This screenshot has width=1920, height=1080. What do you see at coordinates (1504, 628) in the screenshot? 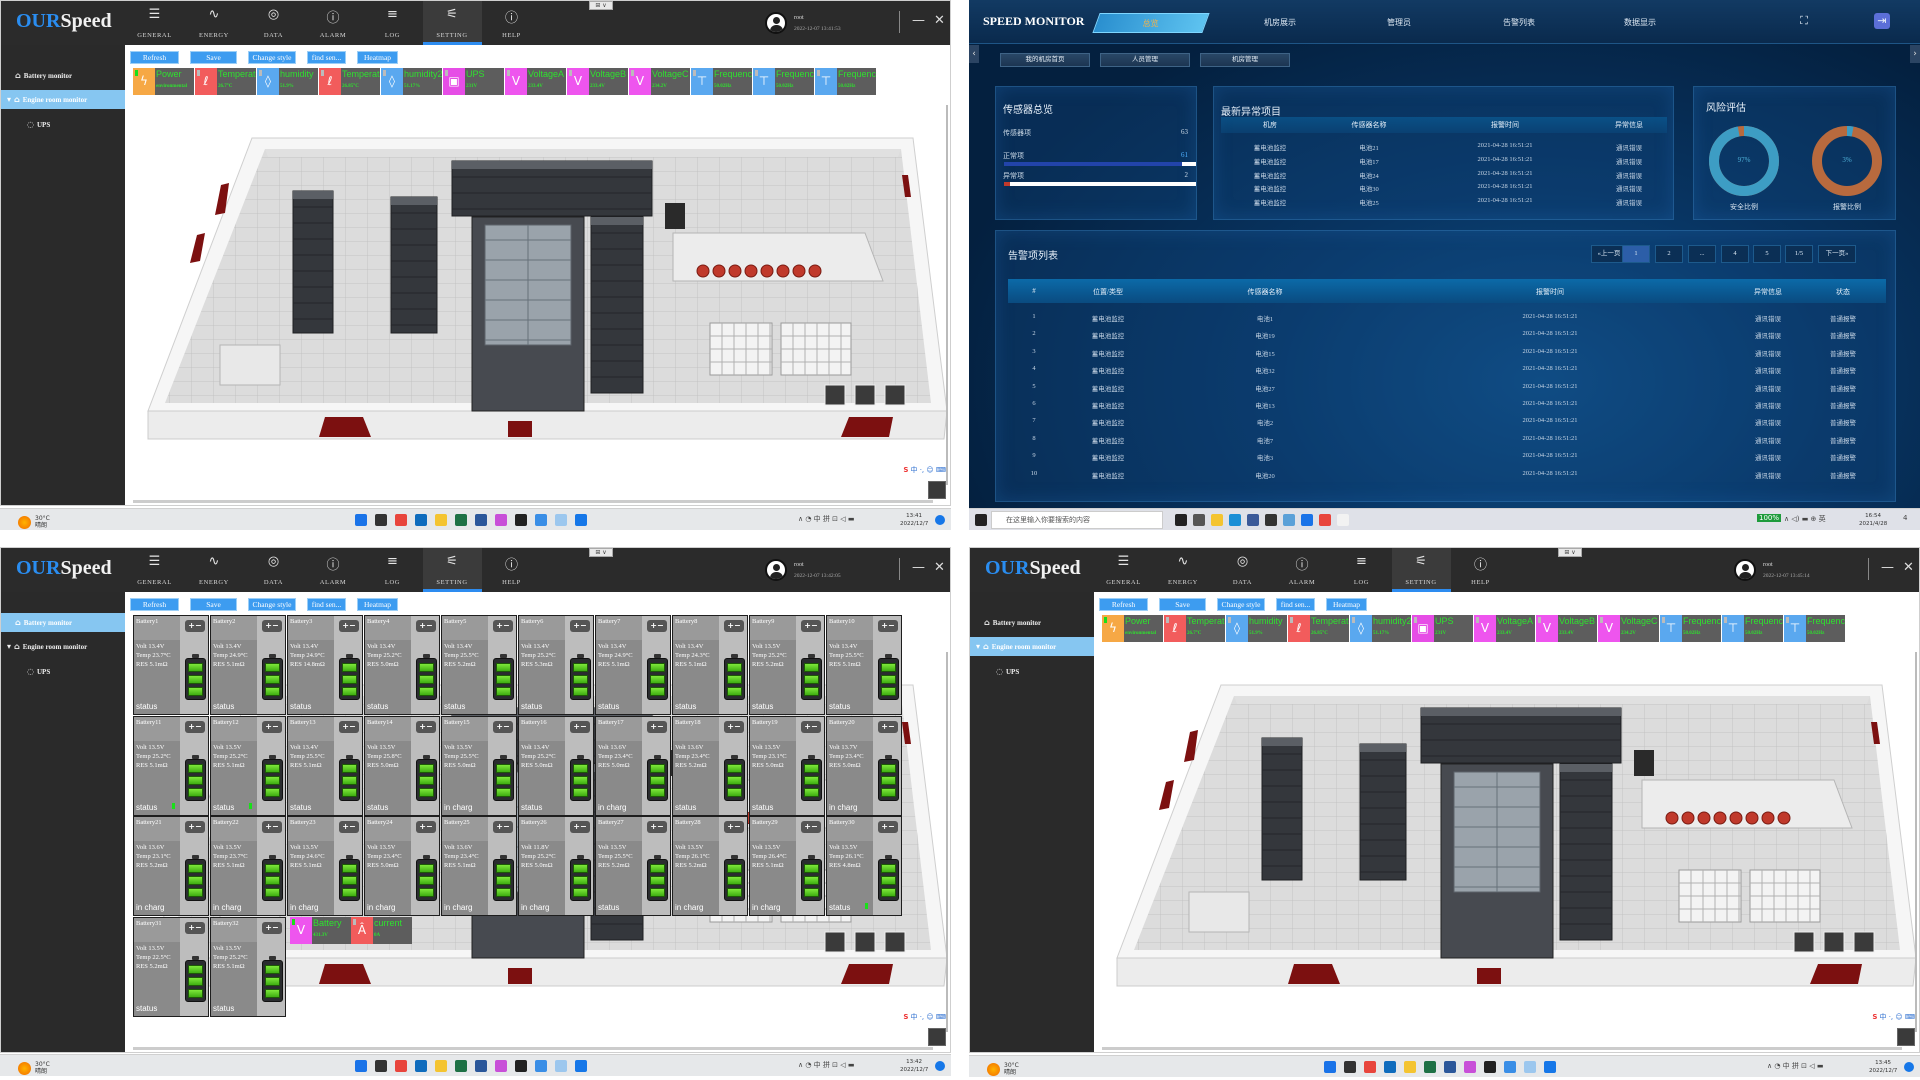
I see `sensor-tile-voltage: V VoltageA 233.4V` at bounding box center [1504, 628].